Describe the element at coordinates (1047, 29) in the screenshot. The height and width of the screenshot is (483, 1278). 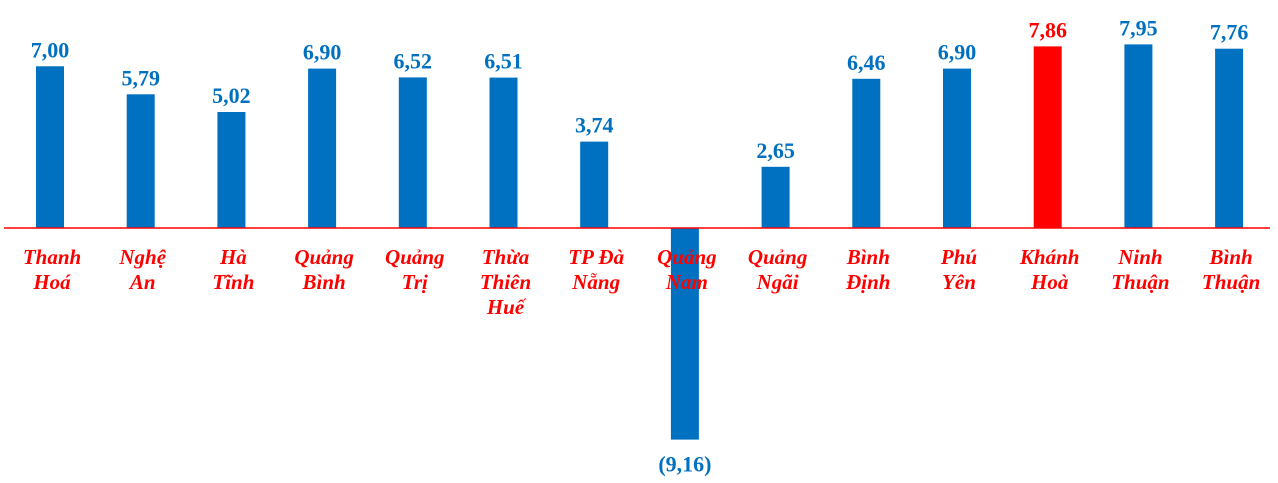
I see `value-label: 7,86` at that location.